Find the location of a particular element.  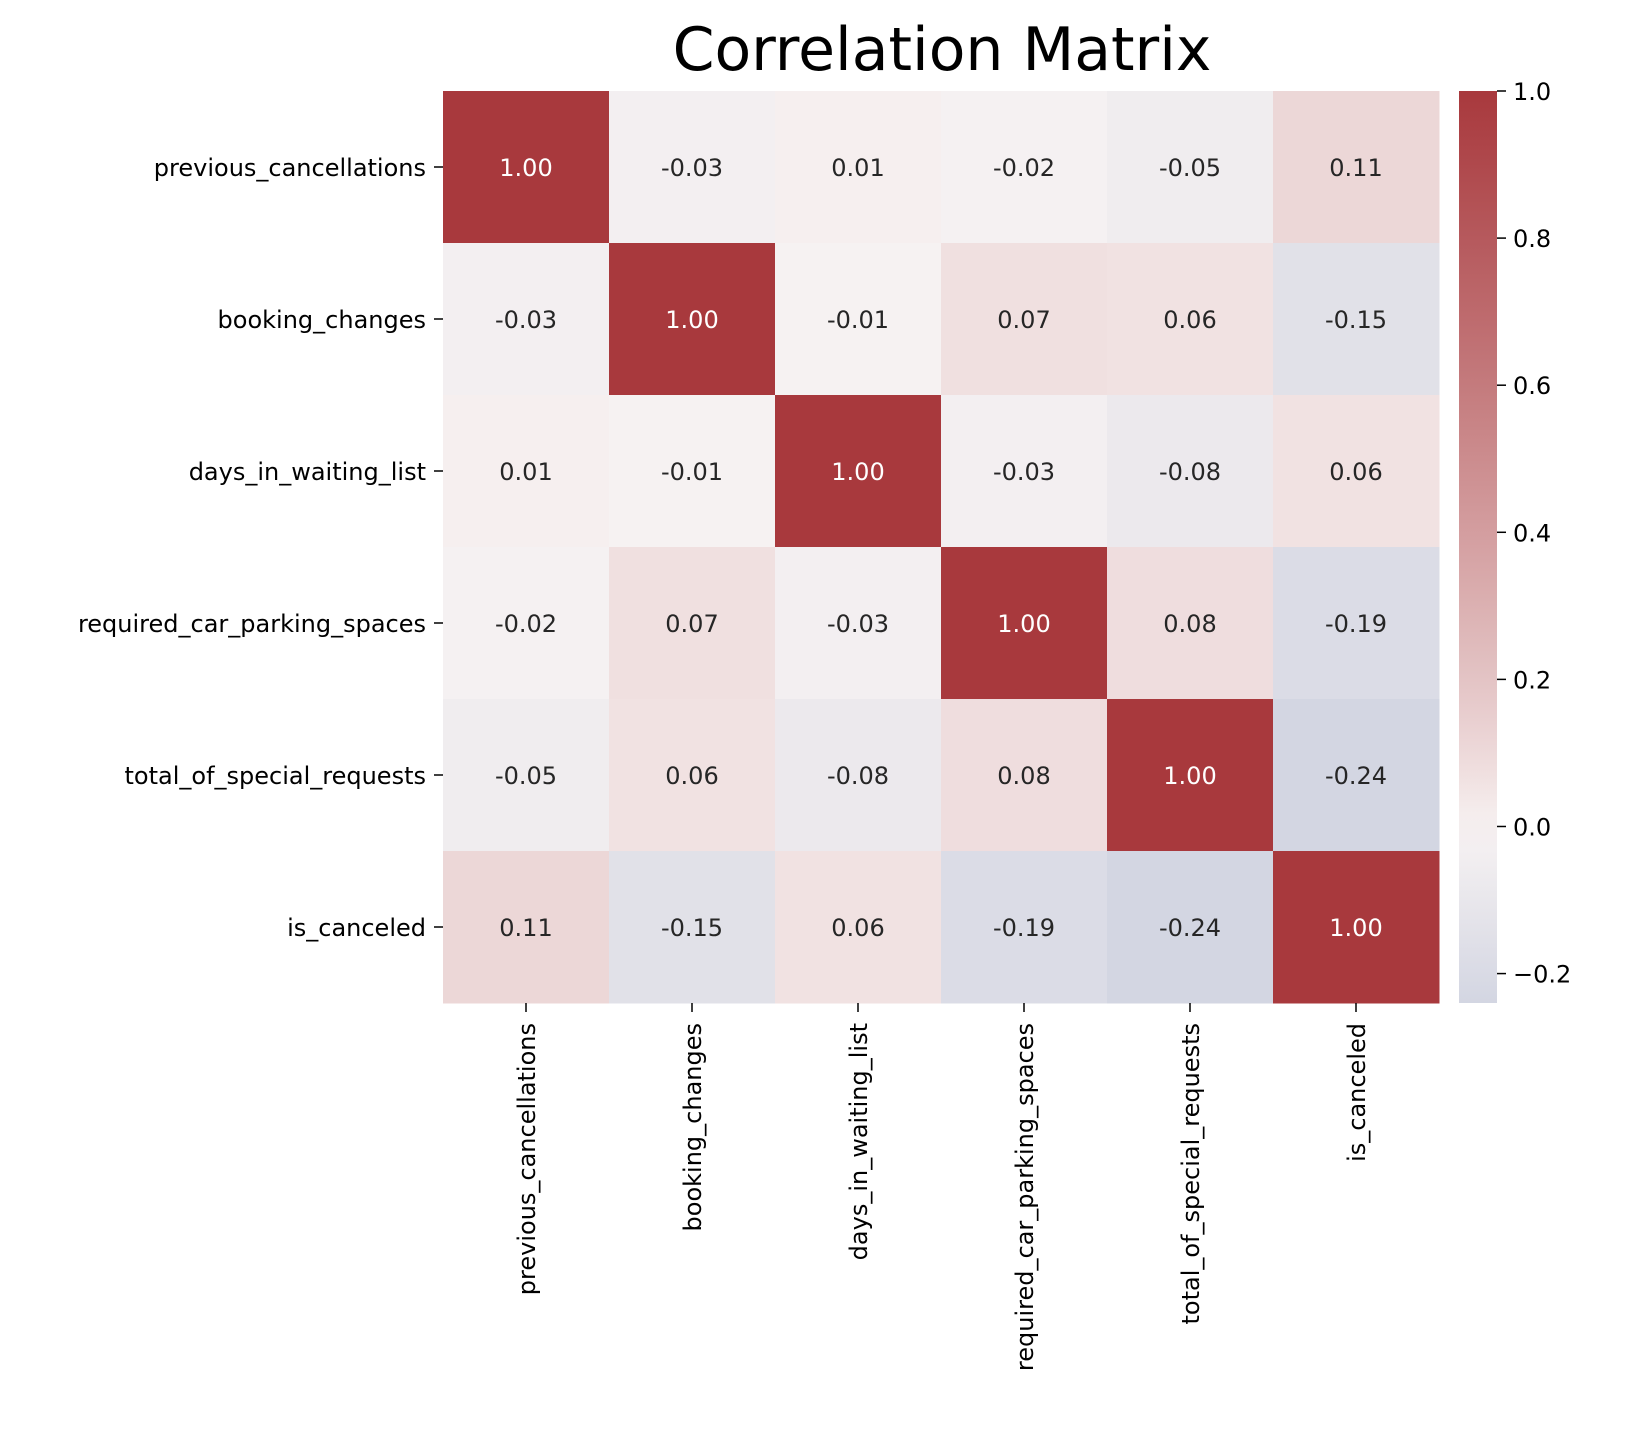

colorbar-tick-label: 0.6 is located at coordinates (1532, 386).